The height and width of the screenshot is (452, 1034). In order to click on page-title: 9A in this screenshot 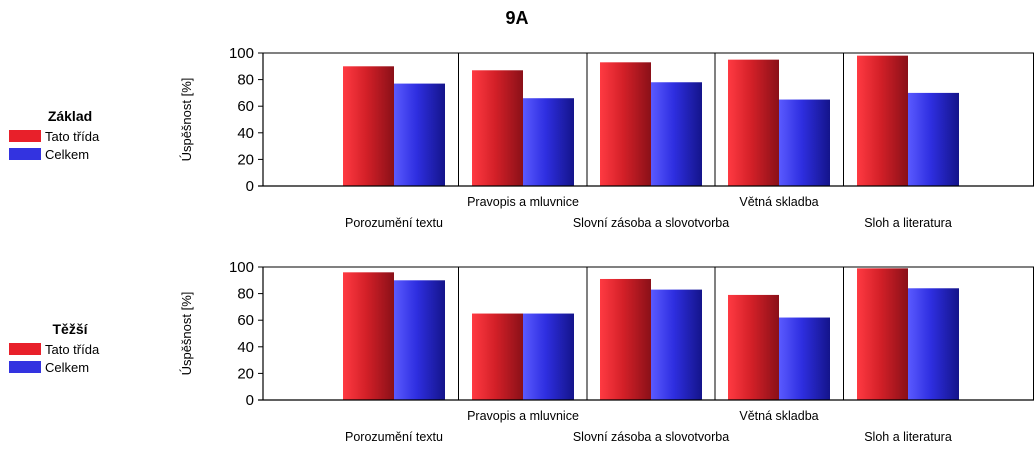, I will do `click(517, 18)`.